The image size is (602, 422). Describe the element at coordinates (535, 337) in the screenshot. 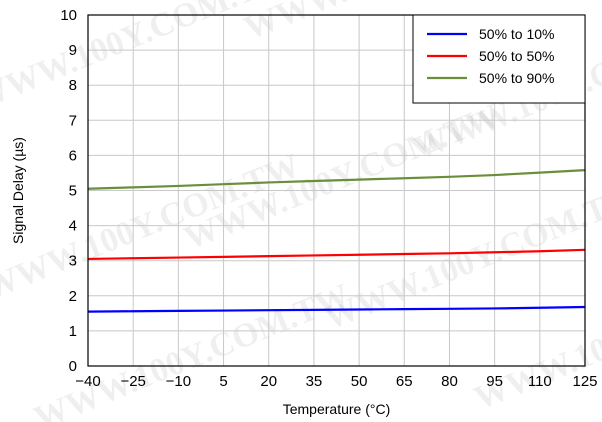

I see `watermark-text: WWW.100Y.COM.TW` at that location.